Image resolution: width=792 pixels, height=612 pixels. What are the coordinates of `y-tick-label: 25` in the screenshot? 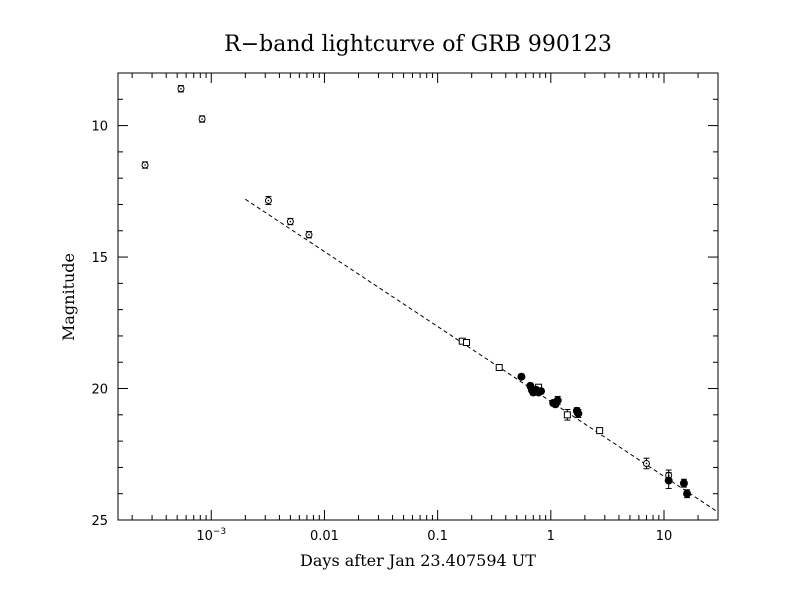 It's located at (99, 521).